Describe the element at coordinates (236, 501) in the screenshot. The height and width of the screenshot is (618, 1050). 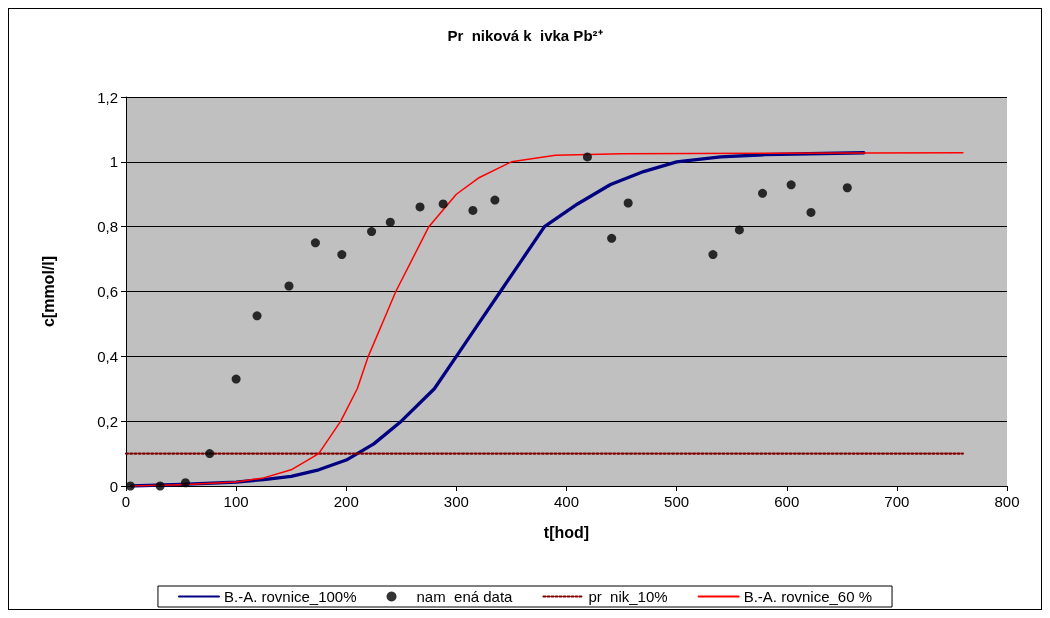
I see `x-tick-label: 100` at that location.